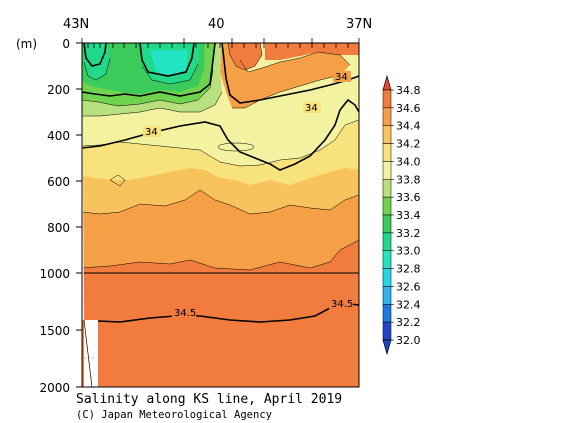 The width and height of the screenshot is (570, 423). I want to click on colorbar-label: 32.0, so click(408, 340).